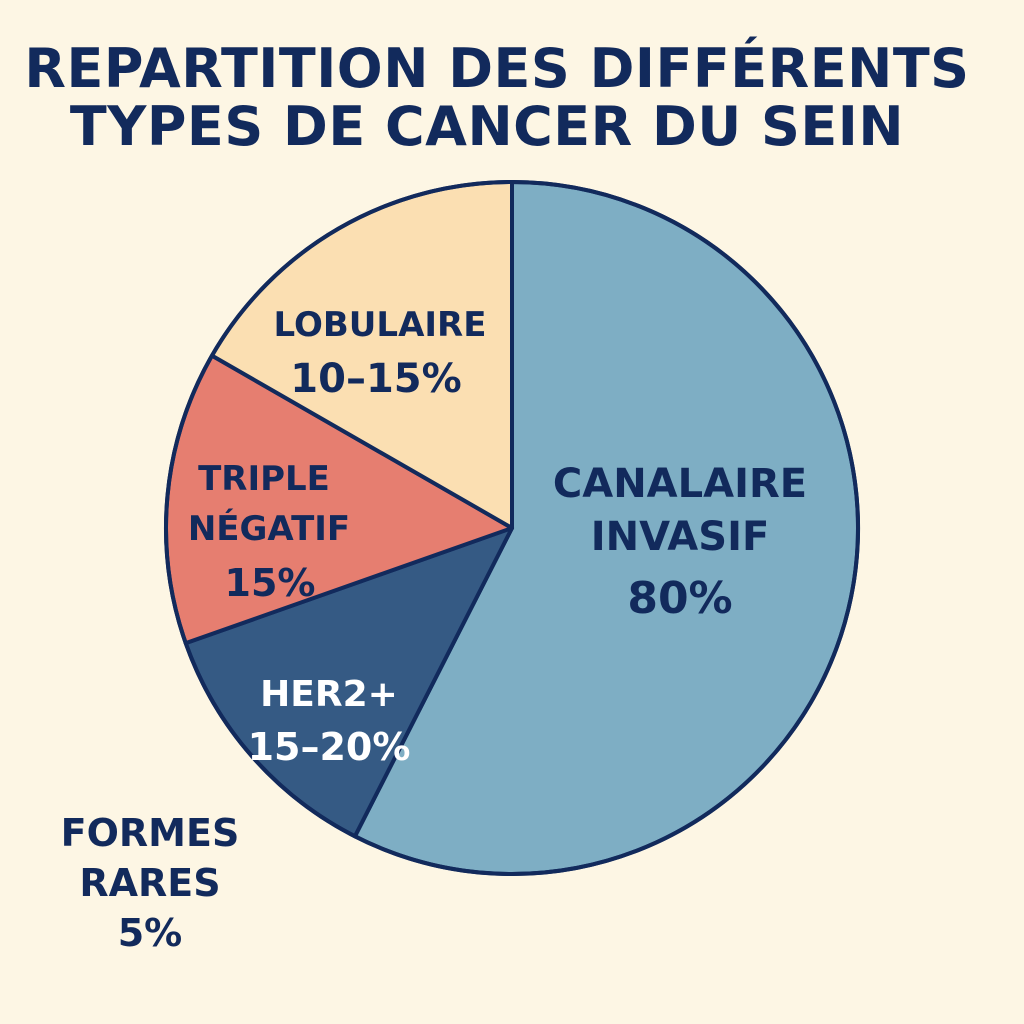 The image size is (1024, 1024). Describe the element at coordinates (150, 833) in the screenshot. I see `outside-label-line-1: FORMES` at that location.